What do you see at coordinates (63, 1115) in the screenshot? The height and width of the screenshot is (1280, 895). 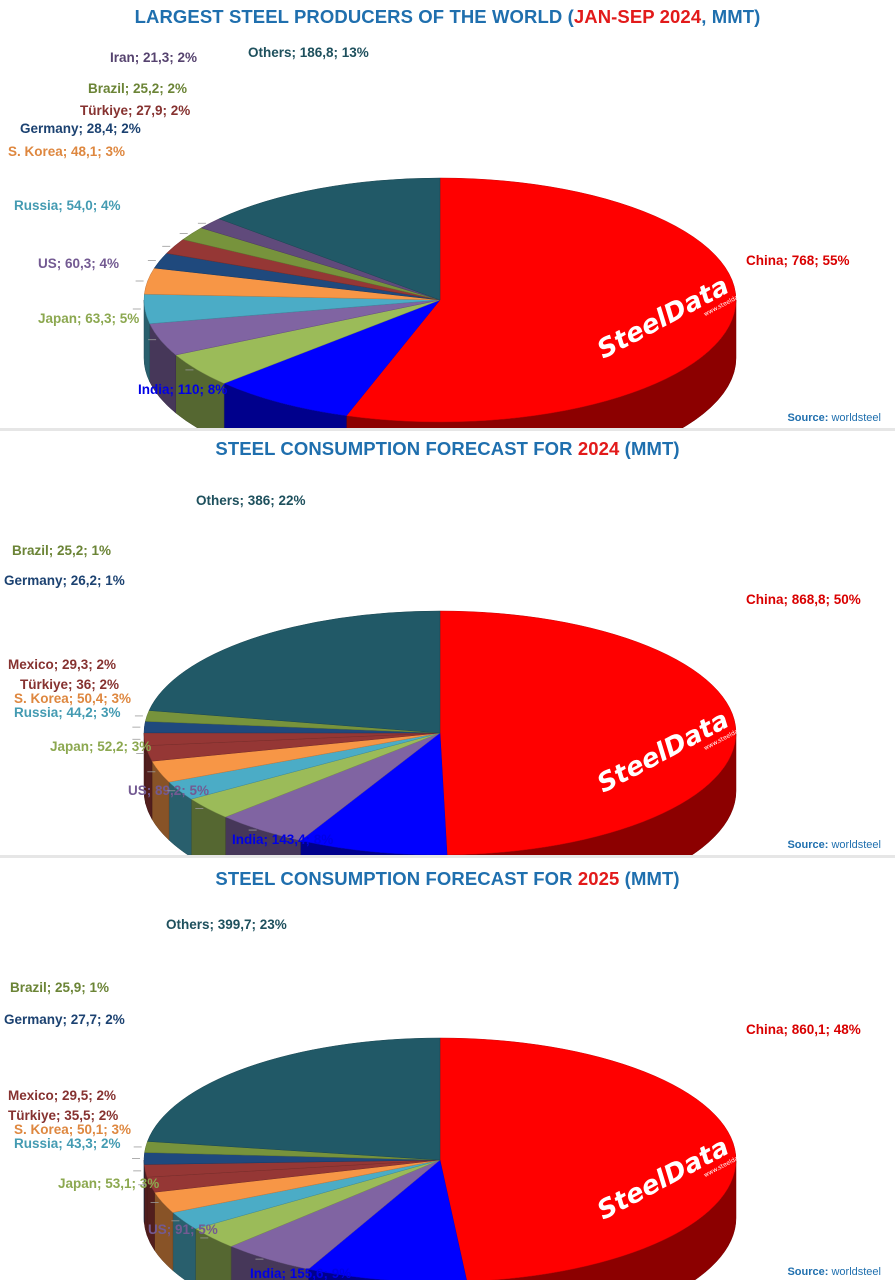 I see `data-label-t-rkiye: Türkiye; 35,5; 2%` at bounding box center [63, 1115].